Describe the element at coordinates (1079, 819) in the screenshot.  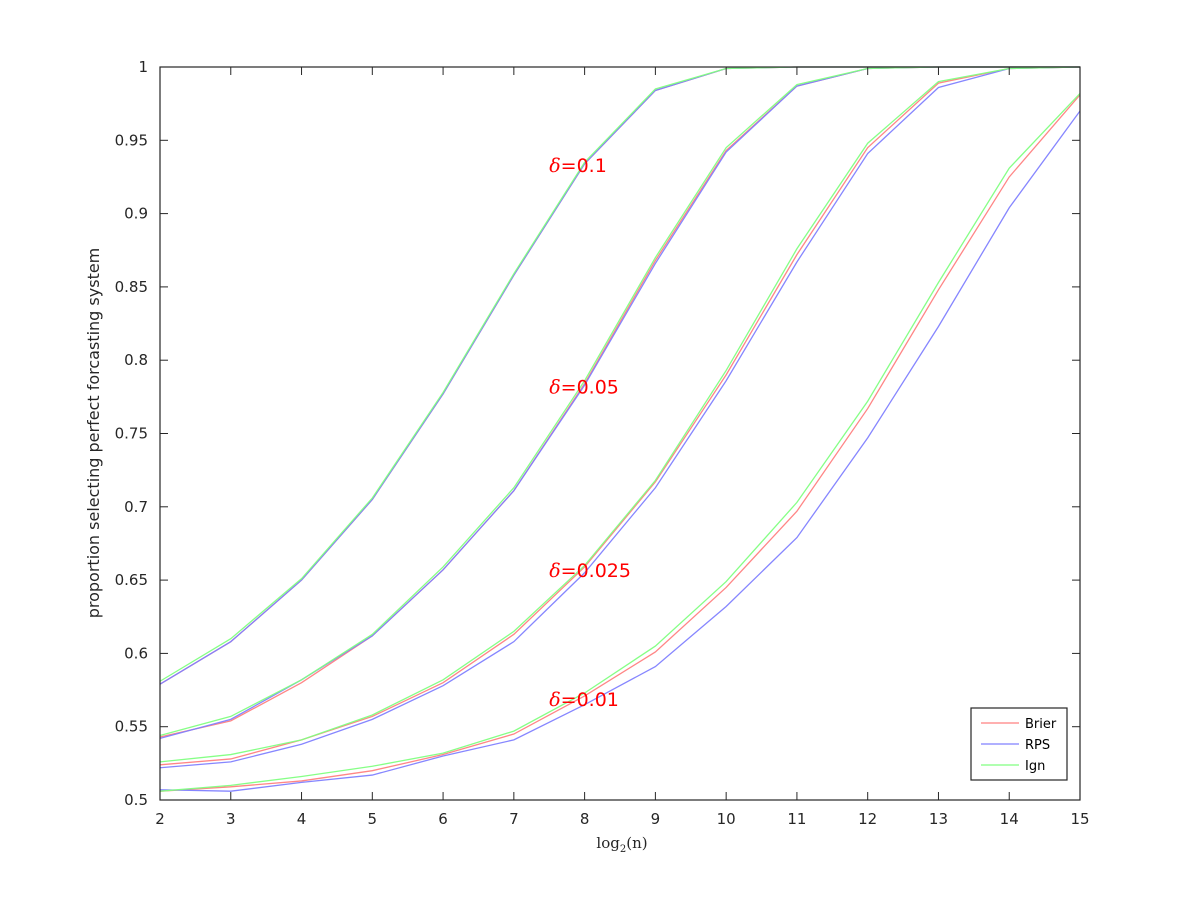
I see `x-tick-label: 15` at that location.